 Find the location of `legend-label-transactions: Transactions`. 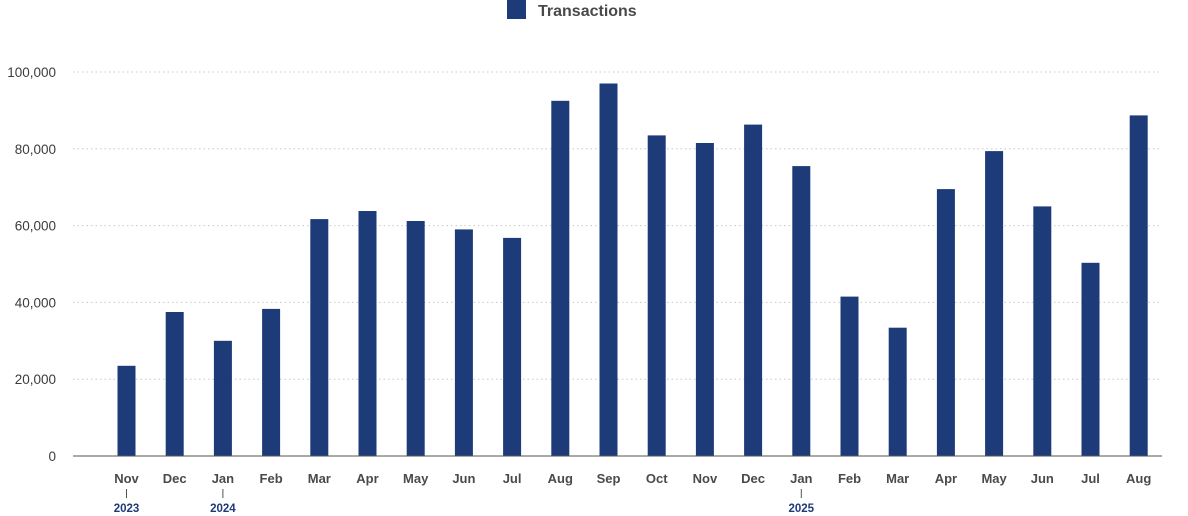

legend-label-transactions: Transactions is located at coordinates (587, 11).